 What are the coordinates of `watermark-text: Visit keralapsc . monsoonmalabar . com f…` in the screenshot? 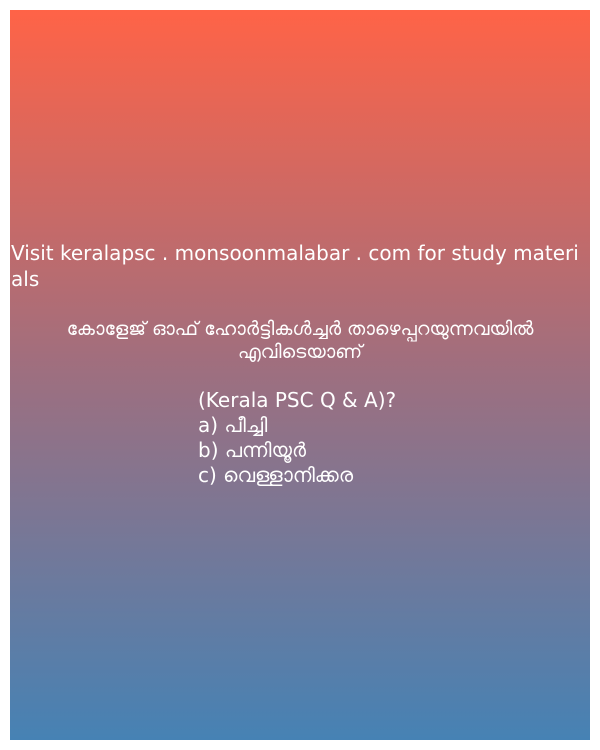 It's located at (295, 266).